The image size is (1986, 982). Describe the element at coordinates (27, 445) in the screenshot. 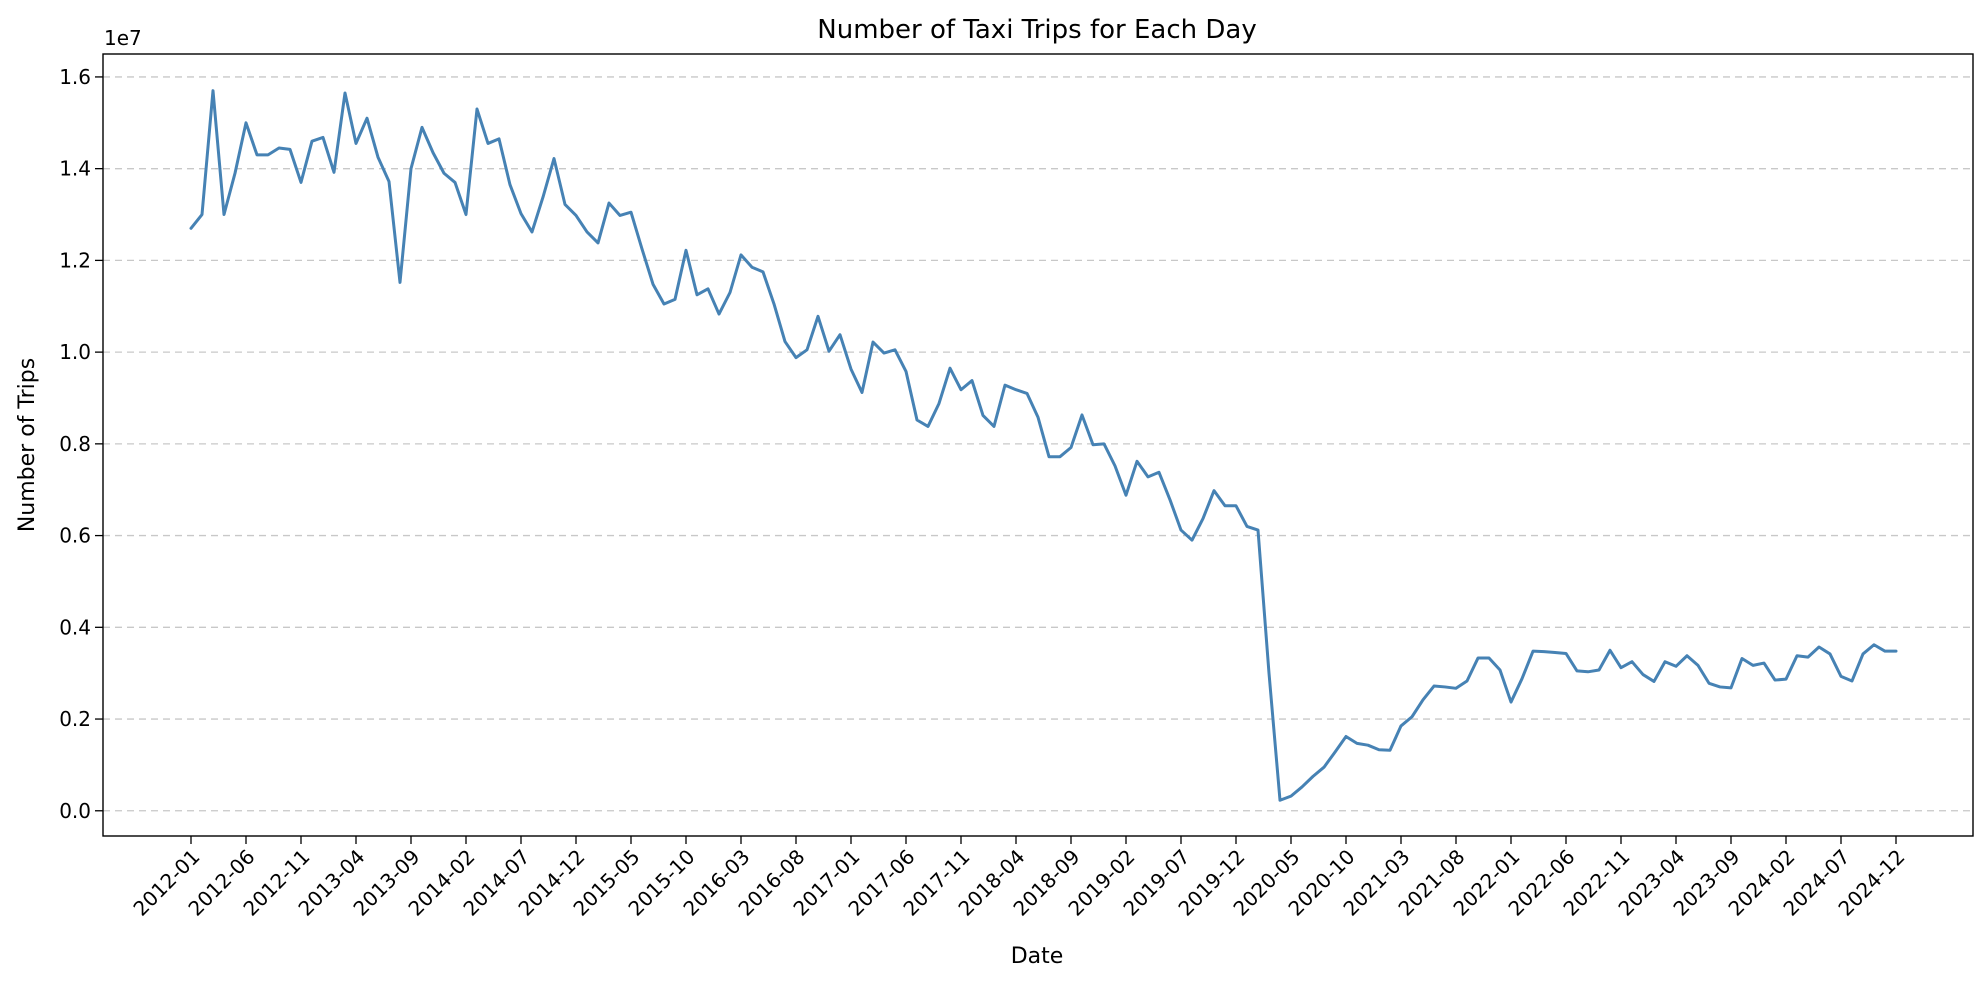

I see `y-axis-title: Number of Trips` at that location.